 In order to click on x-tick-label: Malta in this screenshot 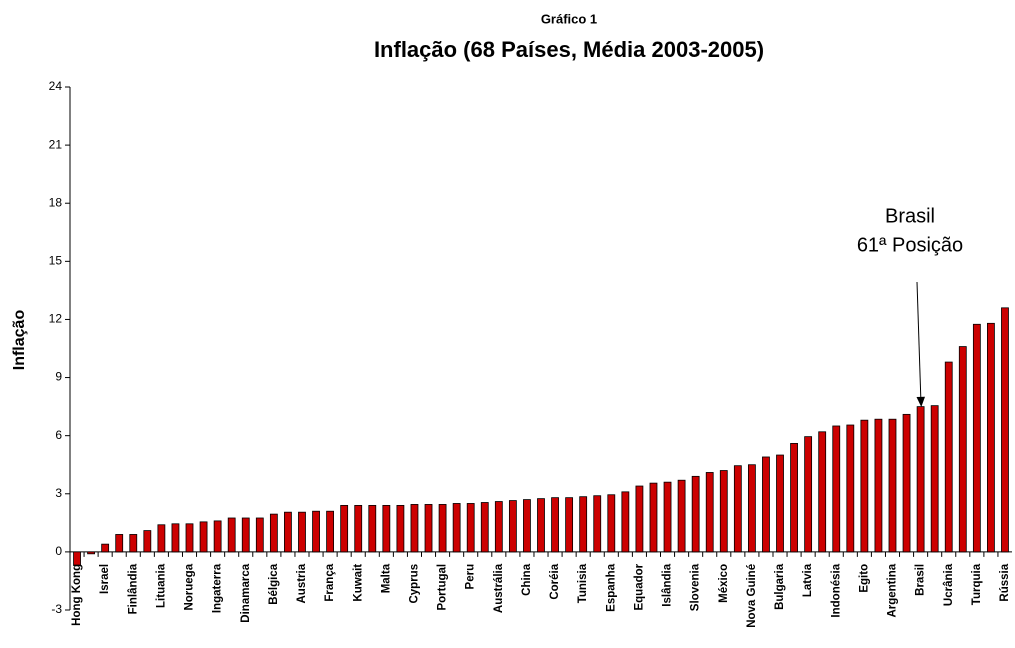, I will do `click(386, 578)`.